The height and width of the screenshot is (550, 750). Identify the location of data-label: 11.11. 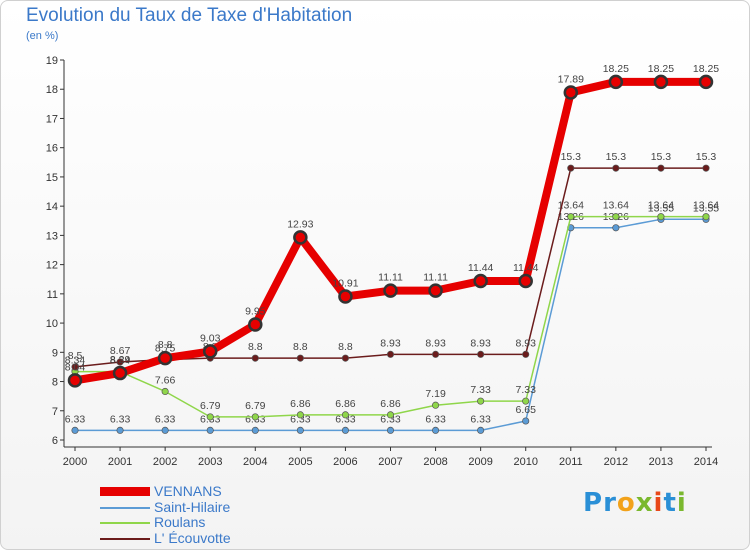
(390, 278).